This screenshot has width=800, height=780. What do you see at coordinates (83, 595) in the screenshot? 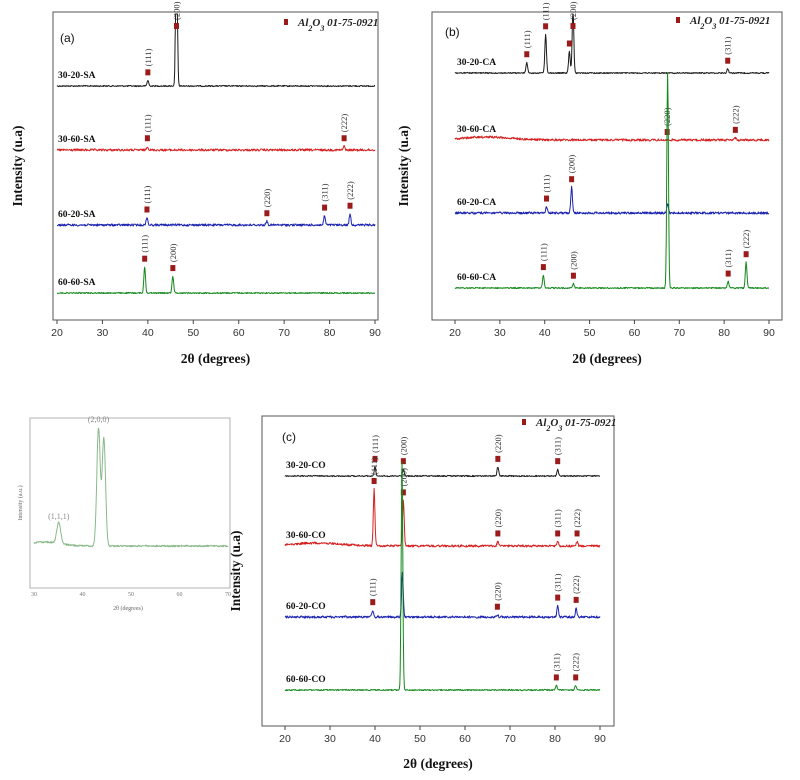
I see `inset-x-tick-label: 40` at bounding box center [83, 595].